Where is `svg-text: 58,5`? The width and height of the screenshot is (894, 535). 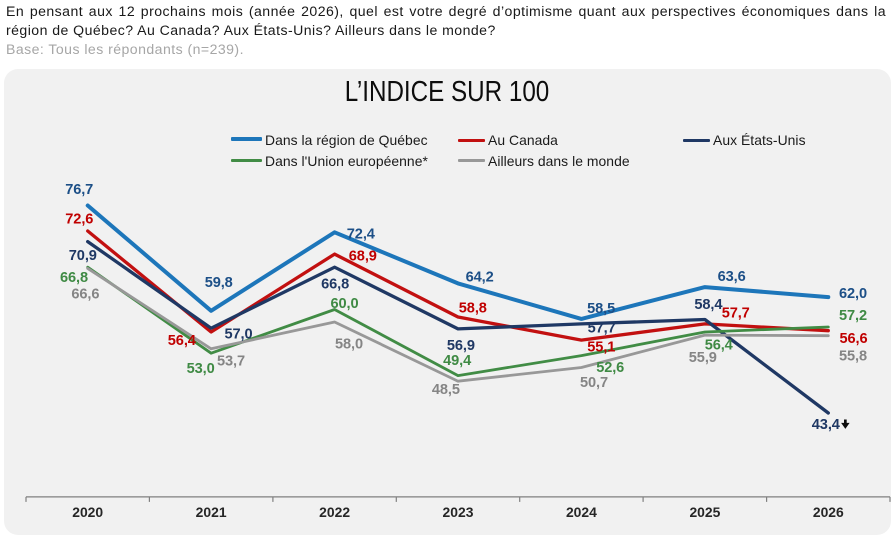 svg-text: 58,5 is located at coordinates (601, 309).